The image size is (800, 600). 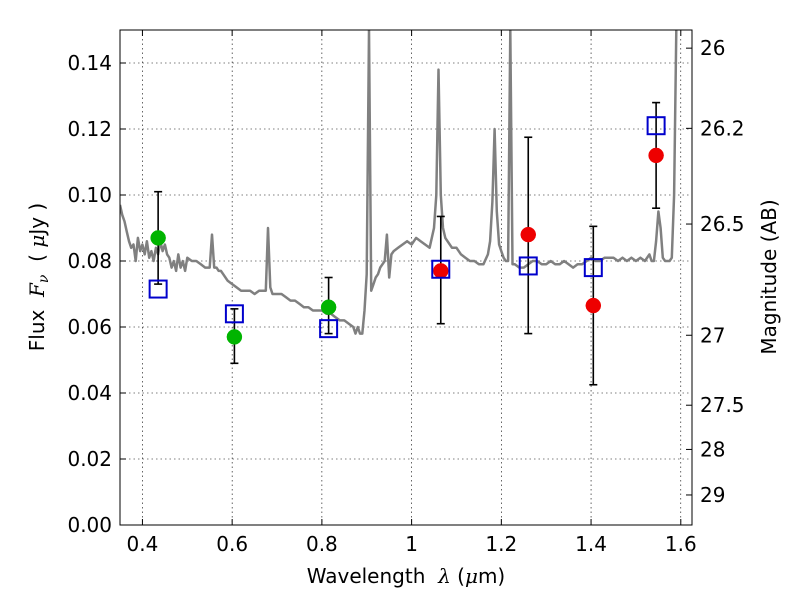 I want to click on right-tick-label: 27, so click(x=712, y=335).